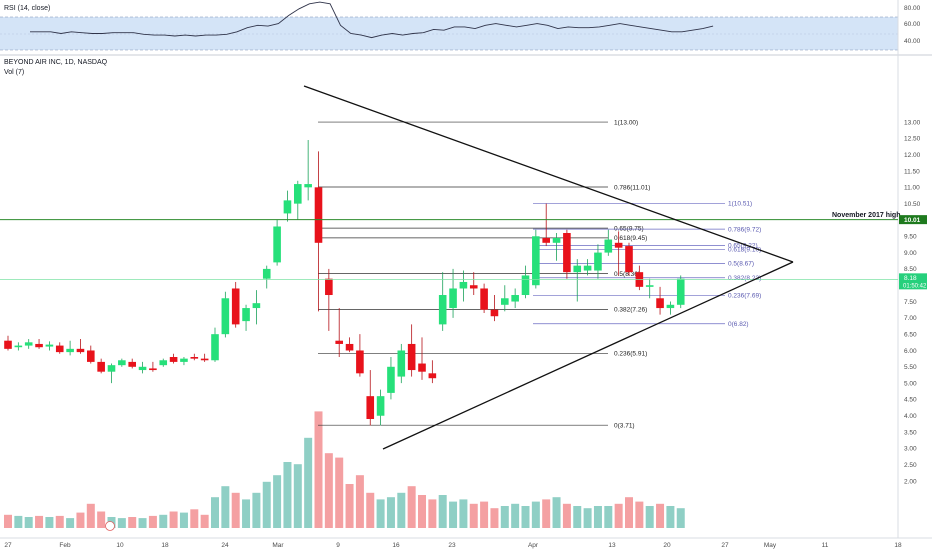  I want to click on time-tick: Mar, so click(278, 545).